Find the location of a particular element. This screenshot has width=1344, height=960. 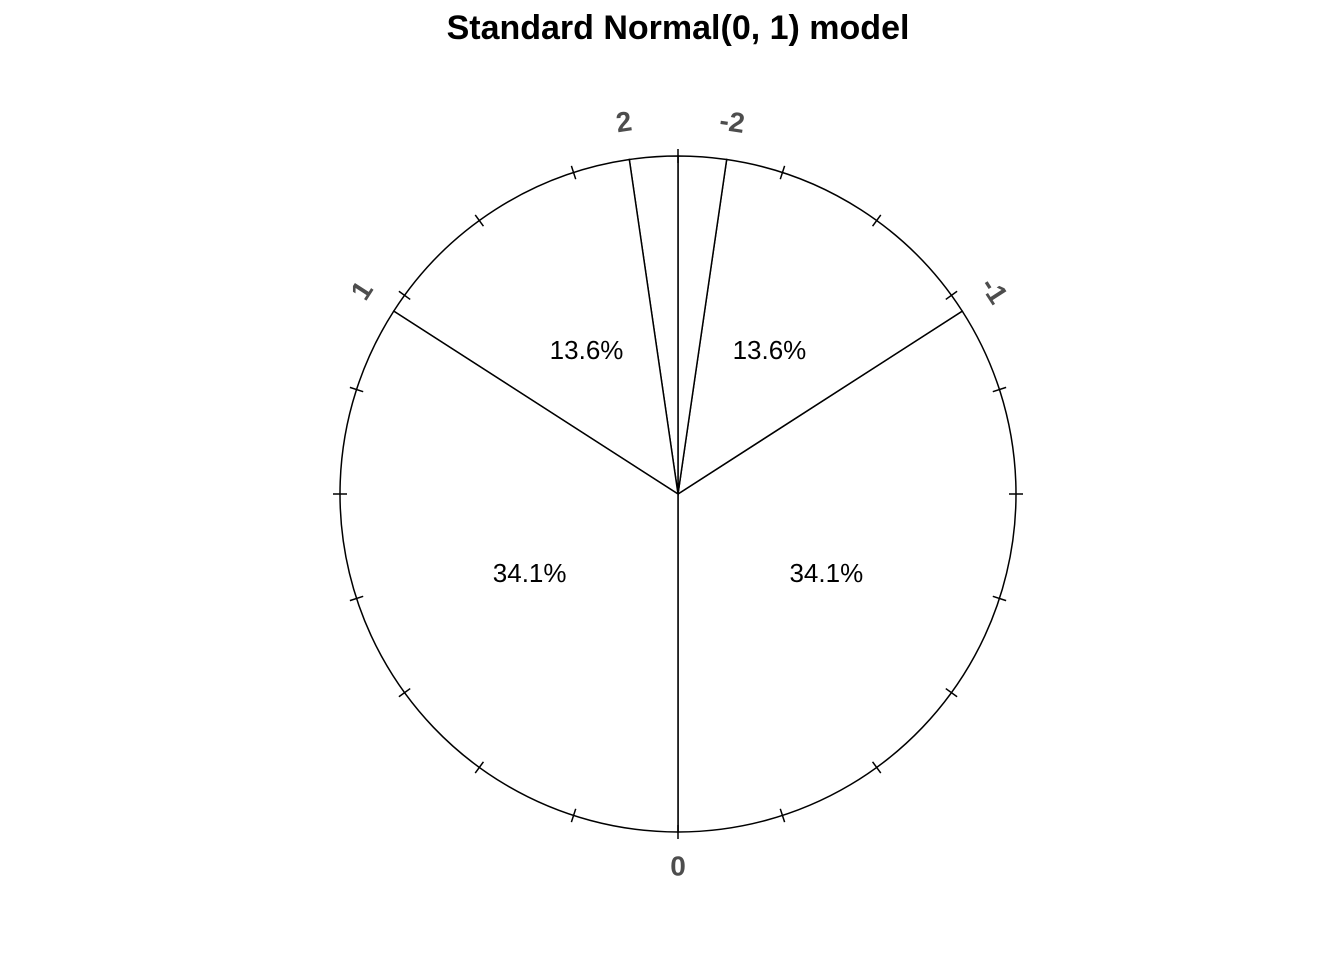

boundary-label: 2 is located at coordinates (624, 121).